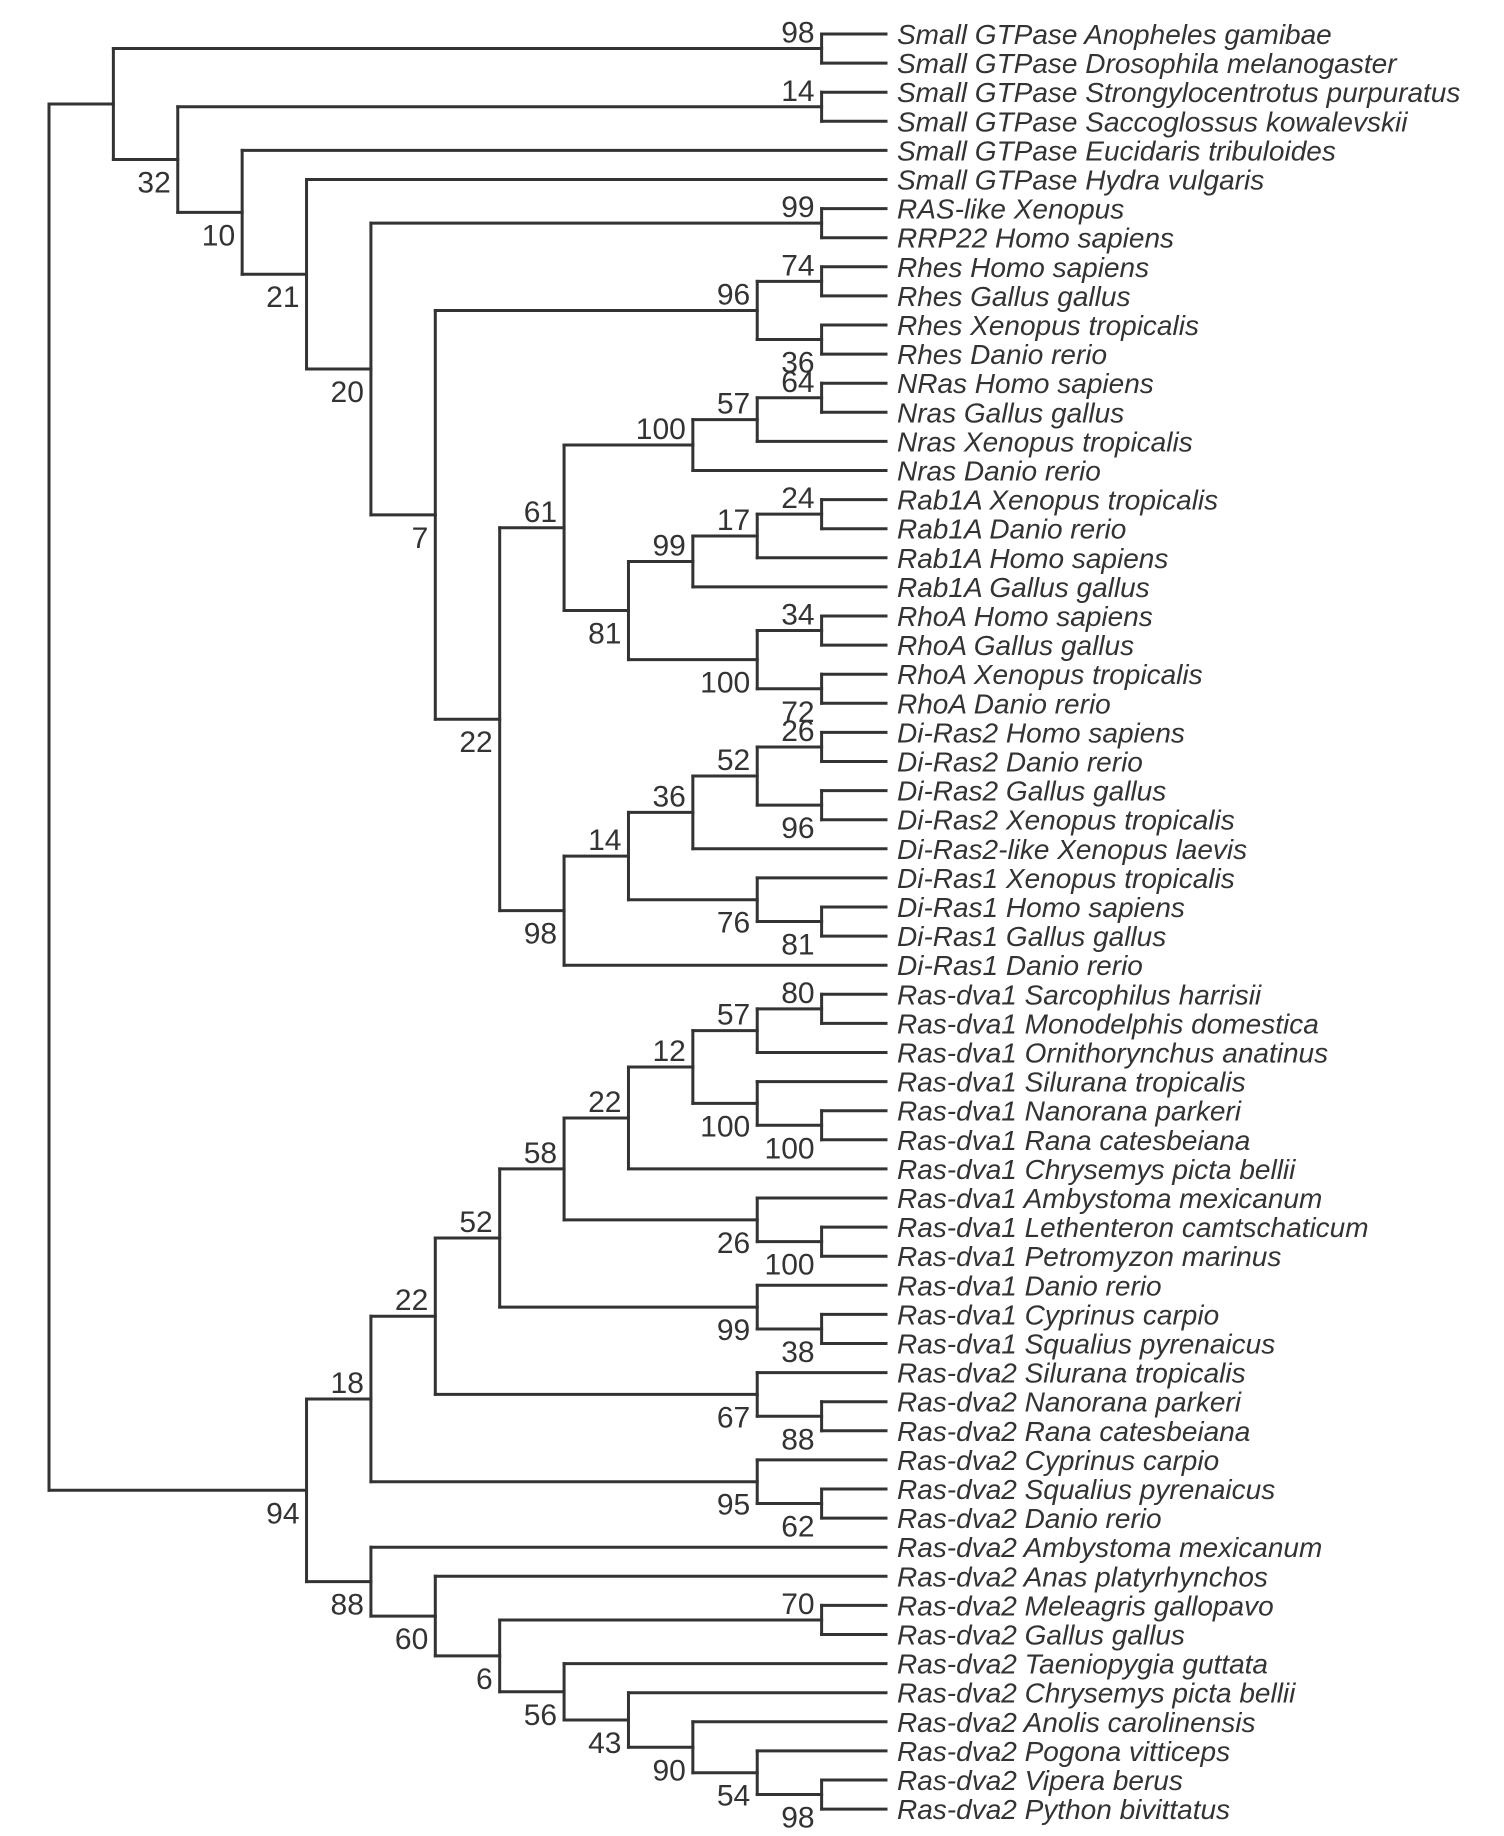 The width and height of the screenshot is (1504, 1836). Describe the element at coordinates (1025, 616) in the screenshot. I see `taxon-label: RhoA Homo sapiens` at that location.